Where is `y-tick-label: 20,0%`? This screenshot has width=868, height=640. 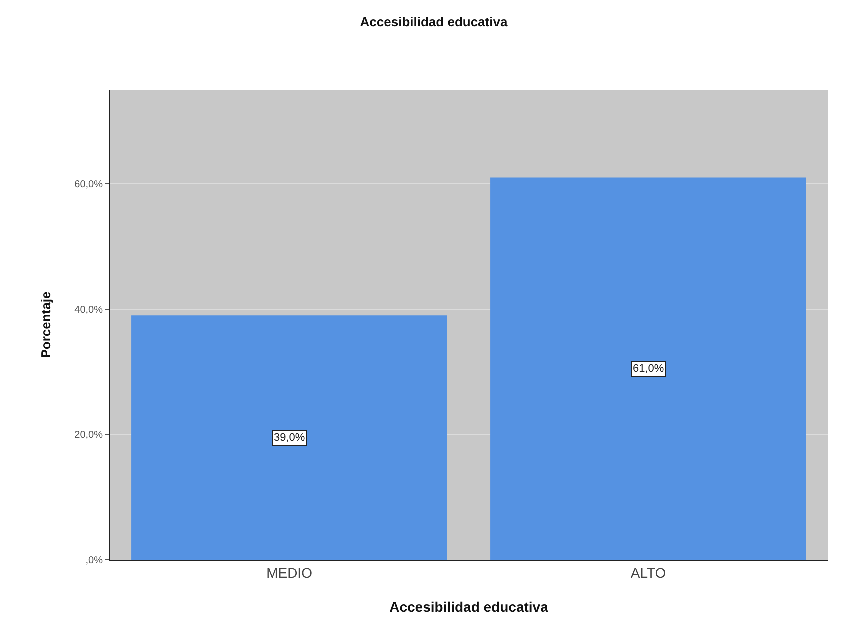 y-tick-label: 20,0% is located at coordinates (89, 436).